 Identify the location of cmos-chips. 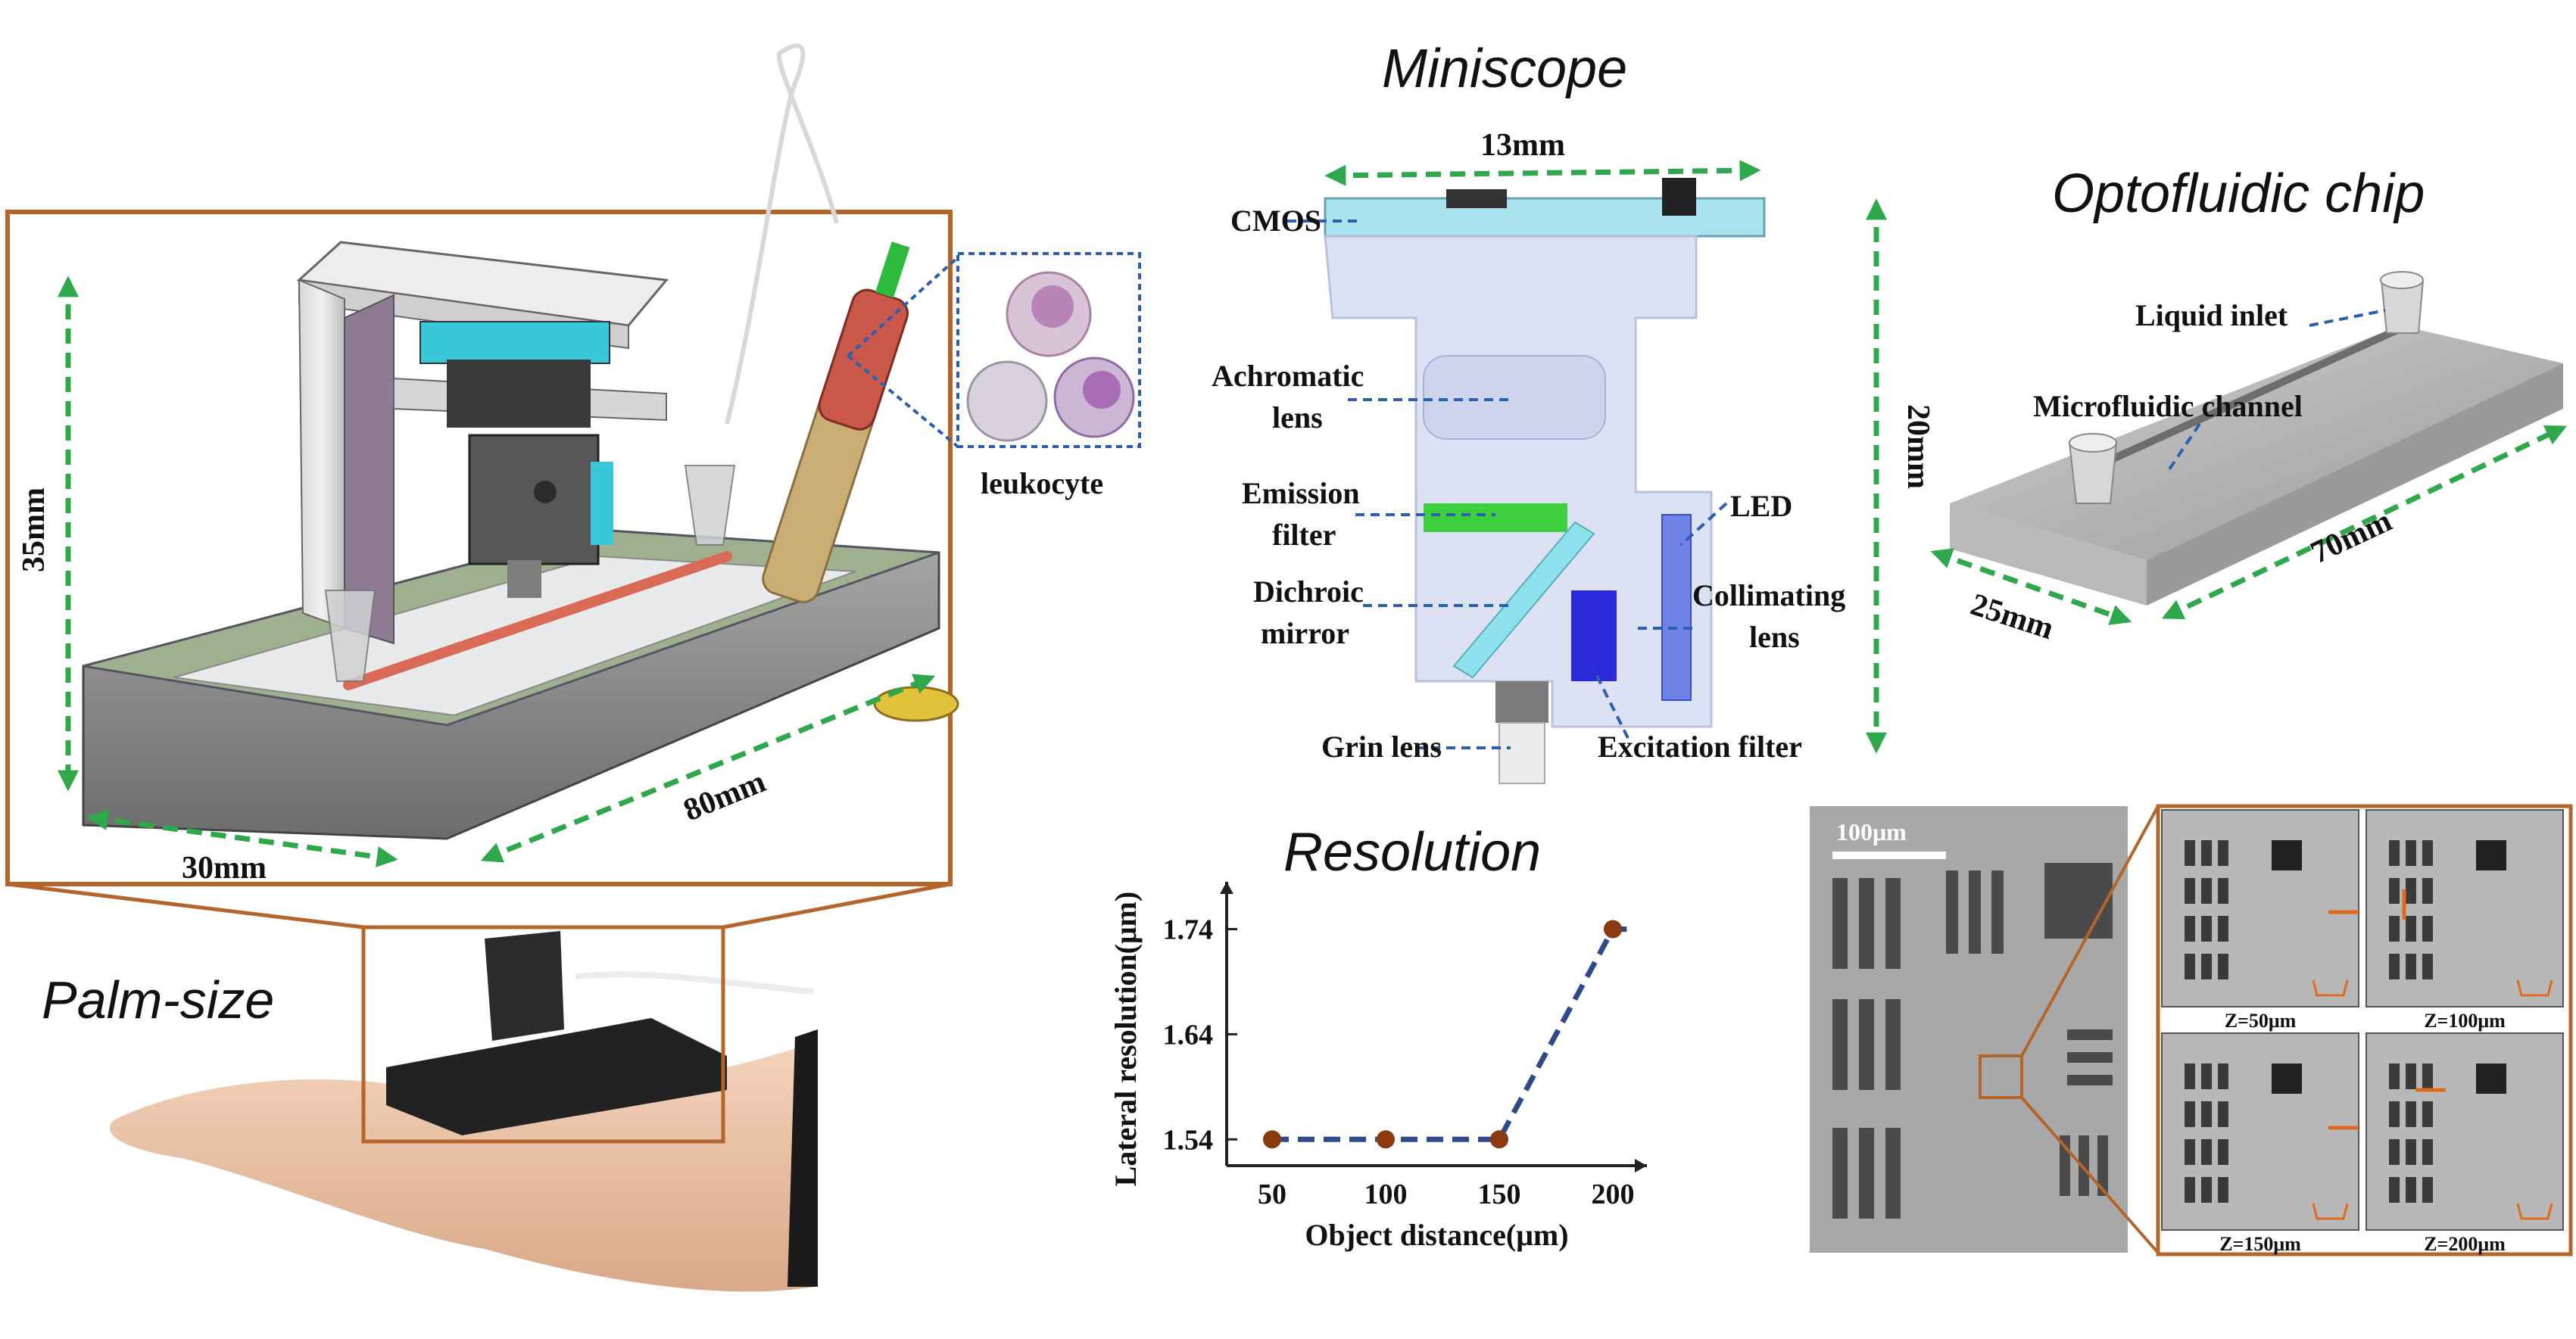
(1476, 198).